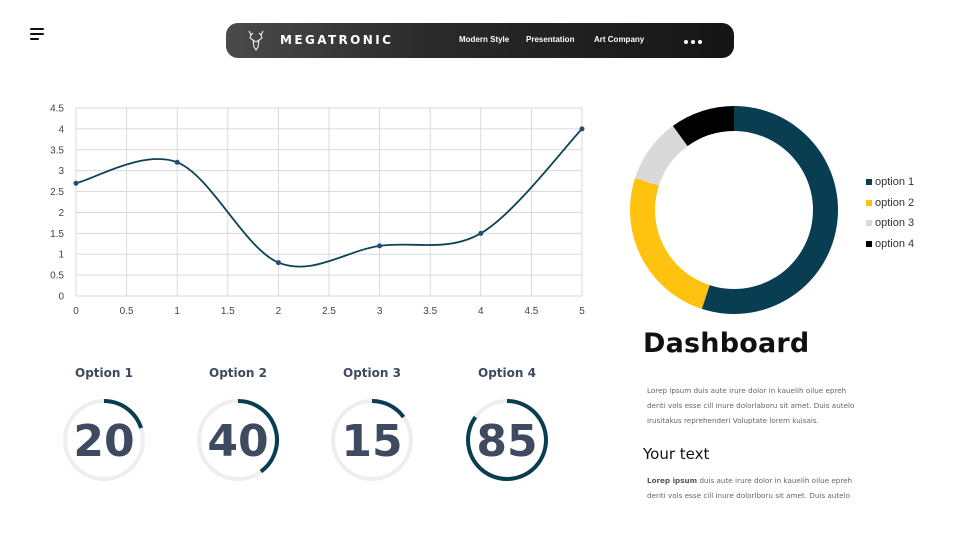 The width and height of the screenshot is (960, 540). I want to click on x-tick-label: 1, so click(177, 311).